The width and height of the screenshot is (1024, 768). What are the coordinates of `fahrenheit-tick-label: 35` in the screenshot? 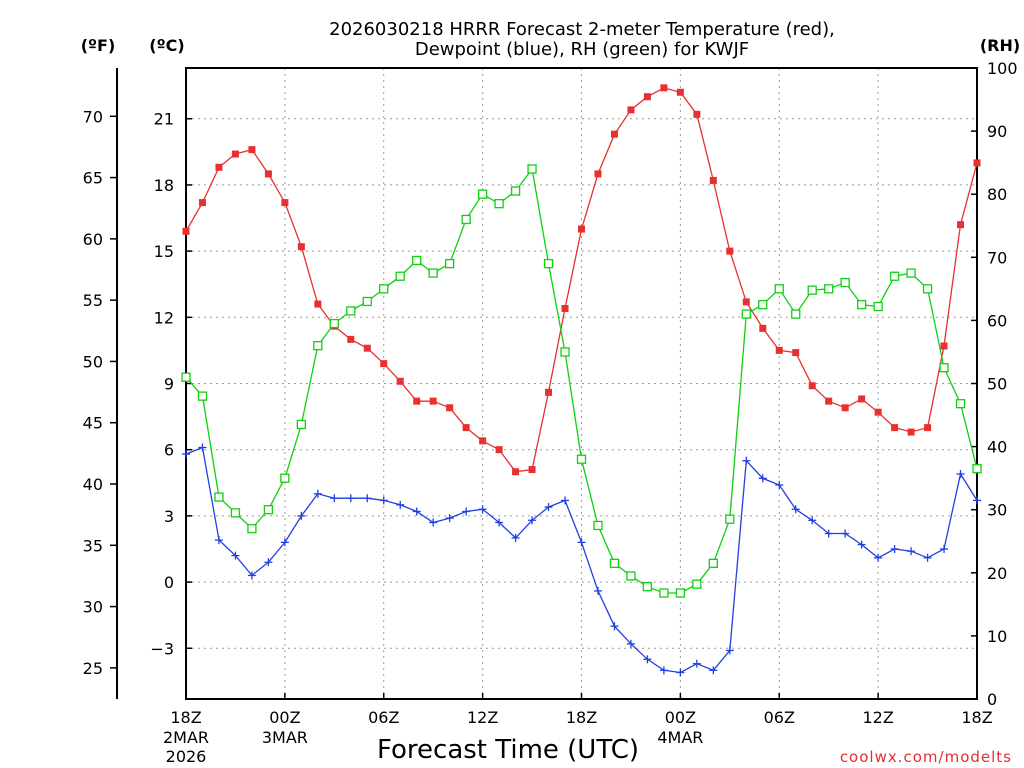 It's located at (93, 545).